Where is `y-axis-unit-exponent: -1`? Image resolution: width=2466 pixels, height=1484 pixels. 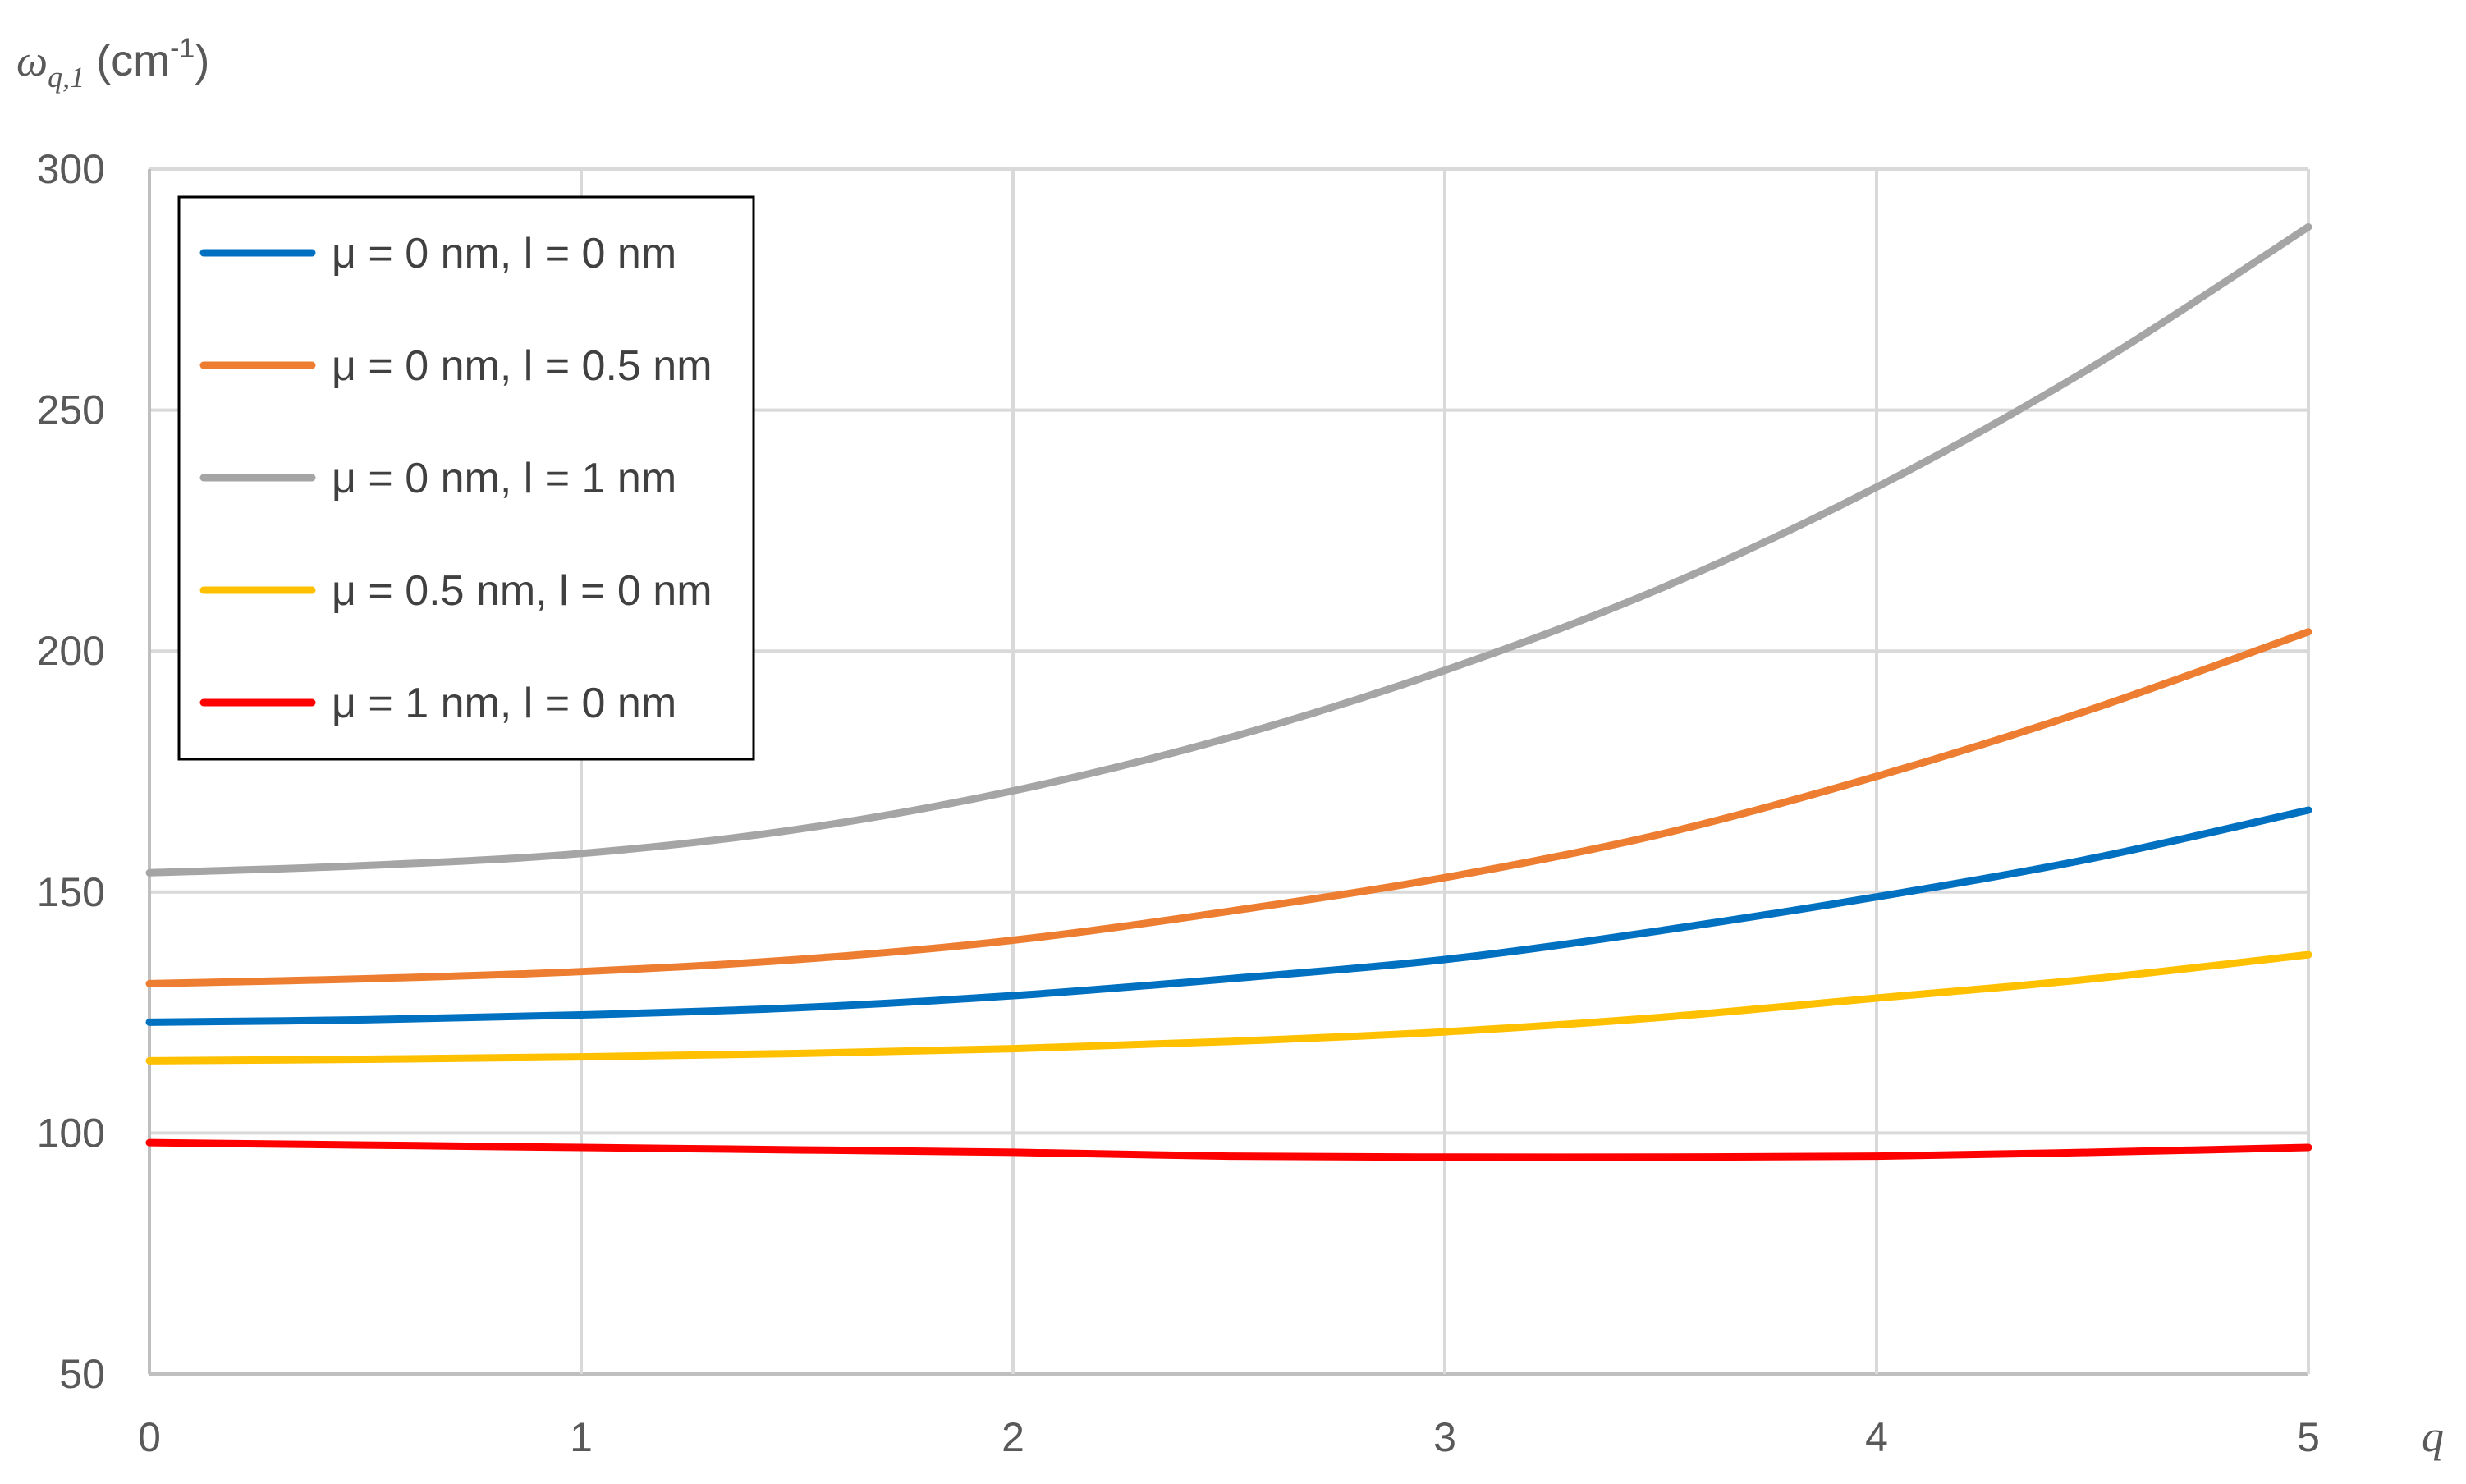 y-axis-unit-exponent: -1 is located at coordinates (182, 48).